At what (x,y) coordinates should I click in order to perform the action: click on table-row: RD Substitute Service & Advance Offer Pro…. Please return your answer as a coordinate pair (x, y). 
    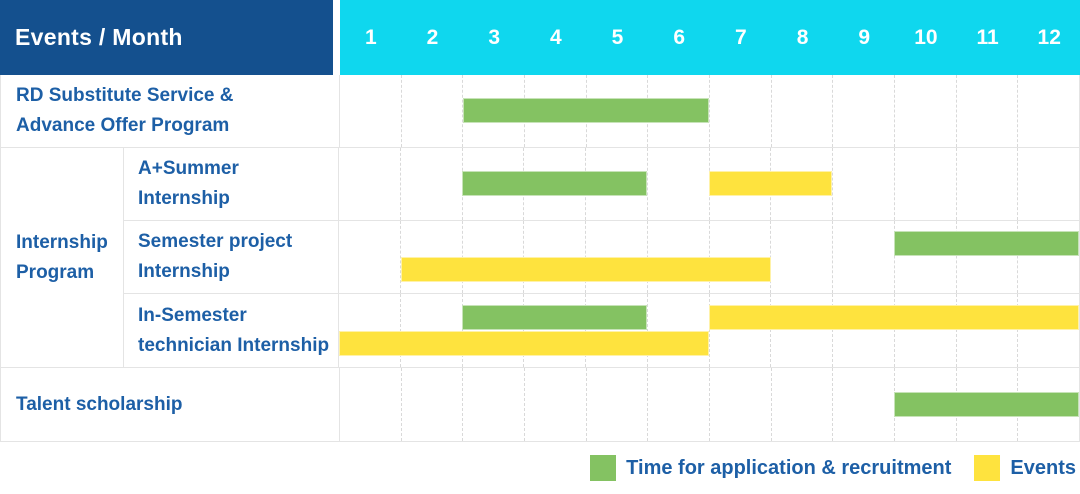
    Looking at the image, I should click on (540, 111).